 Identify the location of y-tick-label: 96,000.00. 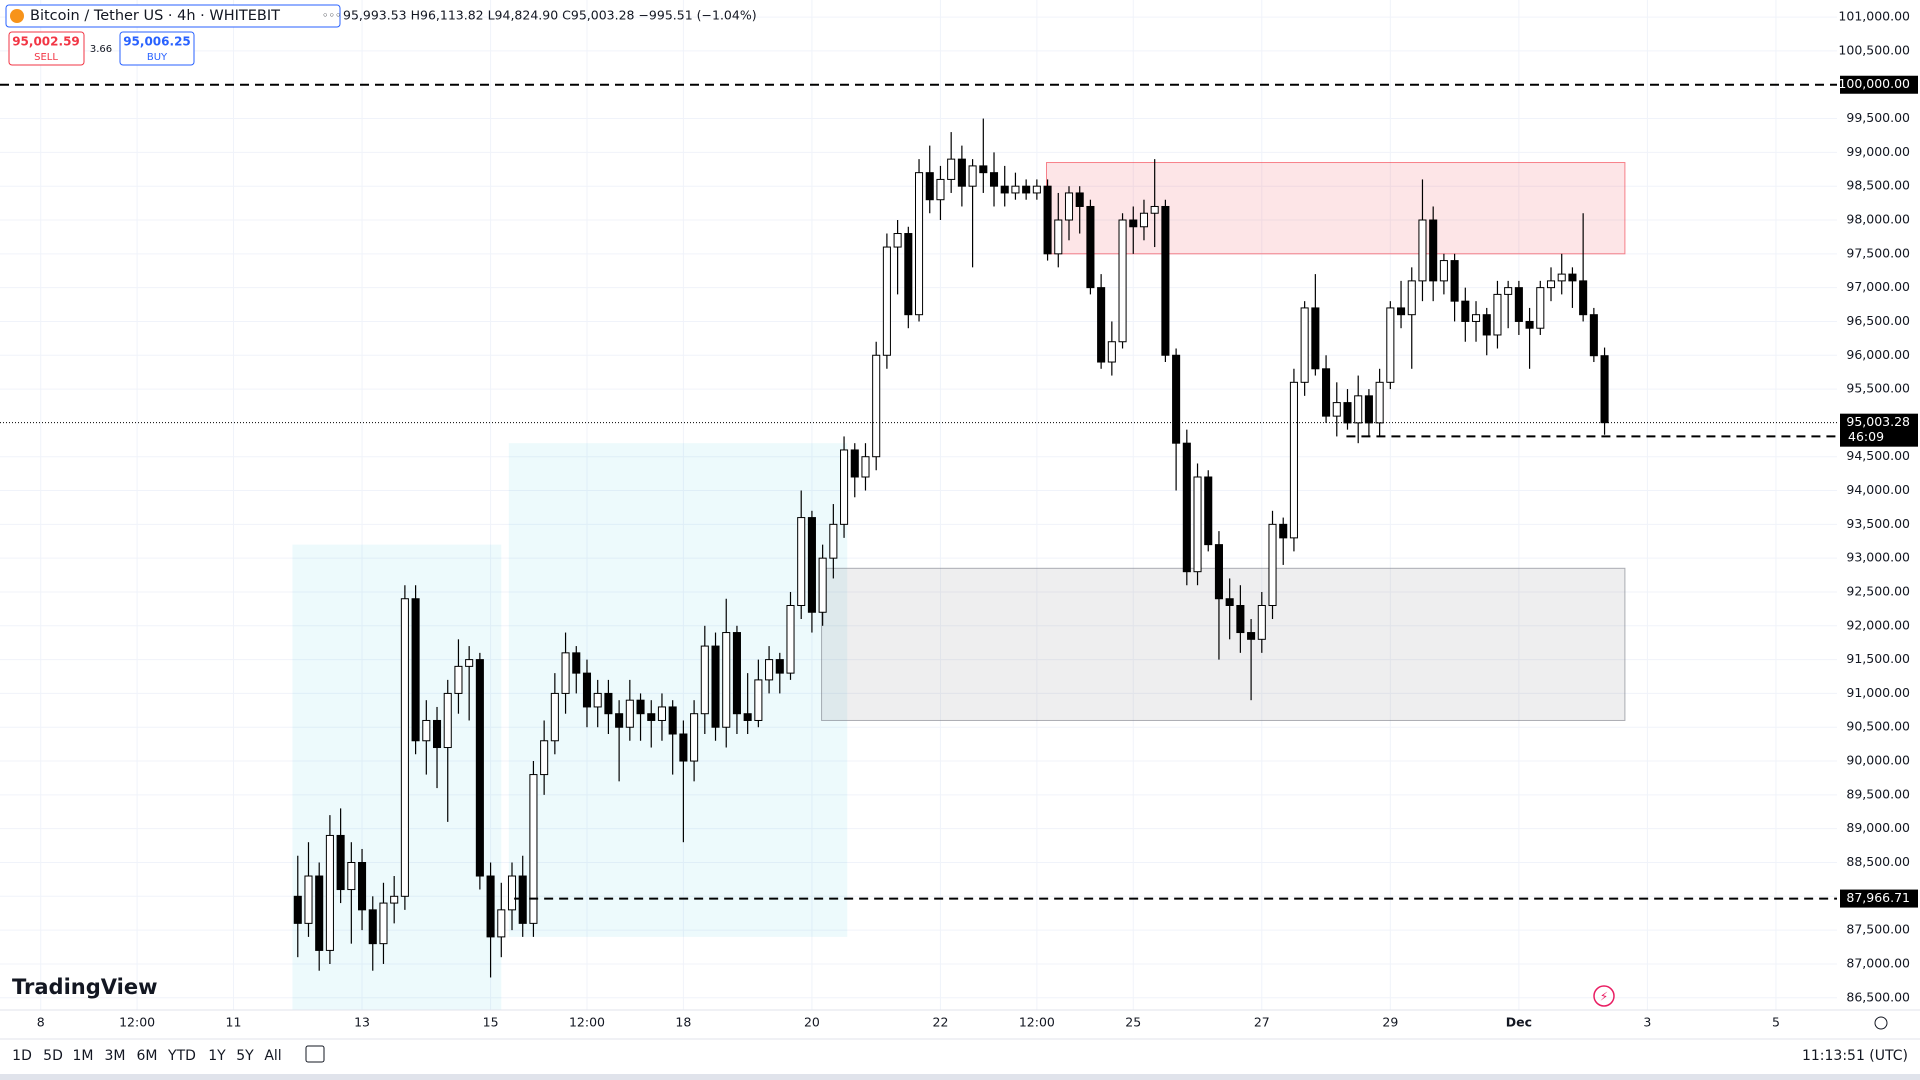
(1878, 354).